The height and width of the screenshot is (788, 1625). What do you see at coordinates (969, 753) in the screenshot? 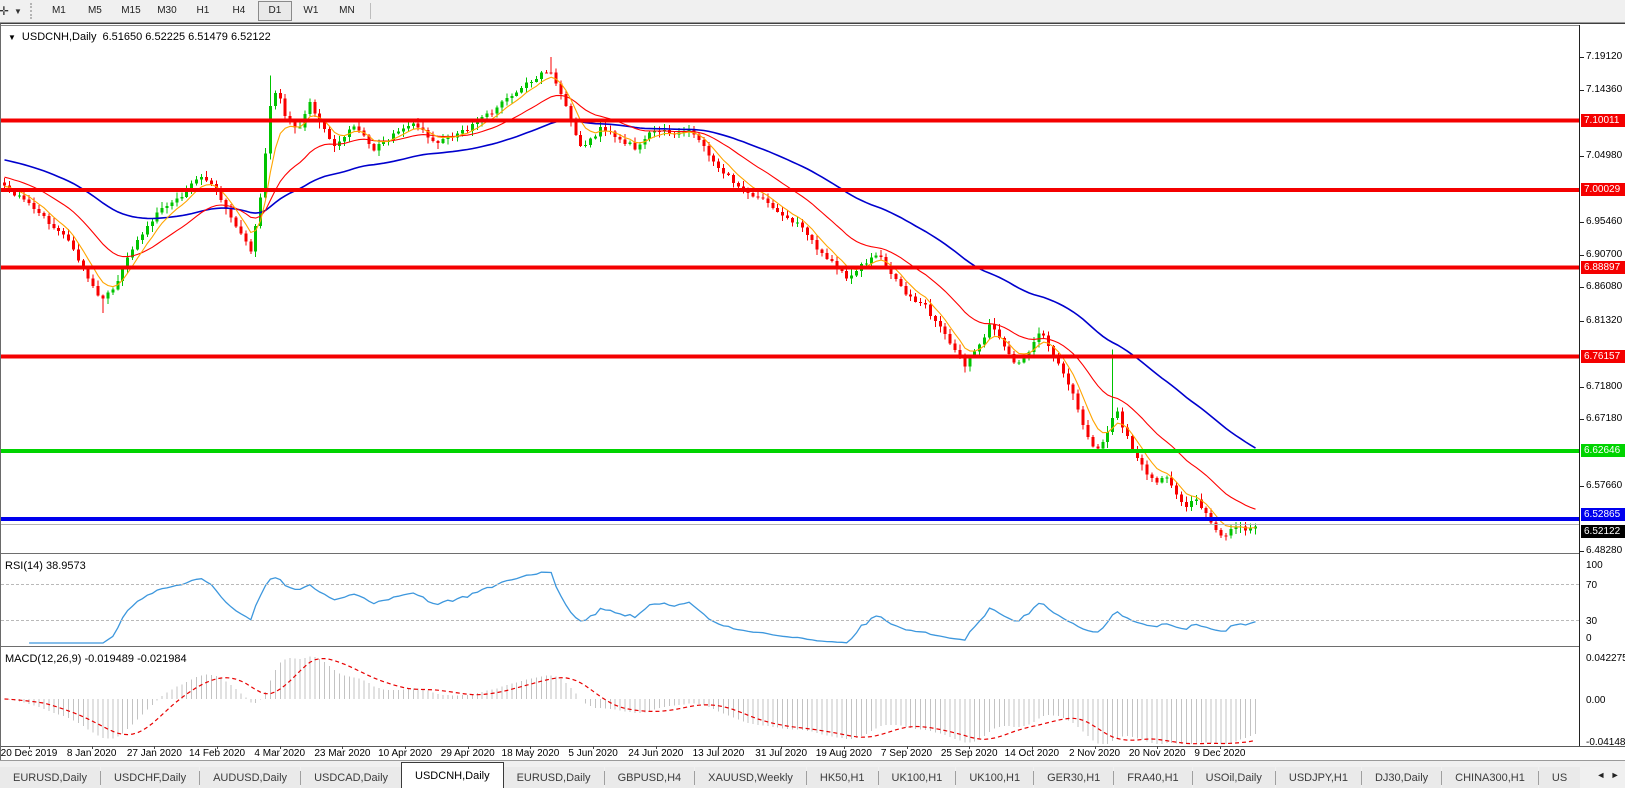
I see `date-label: 25 Sep 2020` at bounding box center [969, 753].